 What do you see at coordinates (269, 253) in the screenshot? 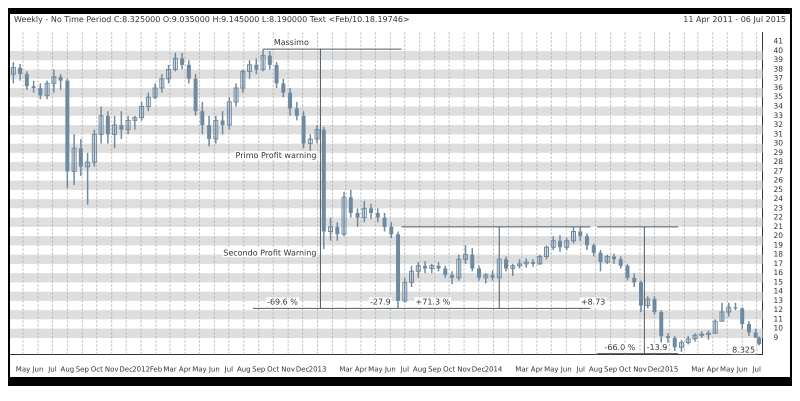
I see `annotation: Secondo Profit Warning` at bounding box center [269, 253].